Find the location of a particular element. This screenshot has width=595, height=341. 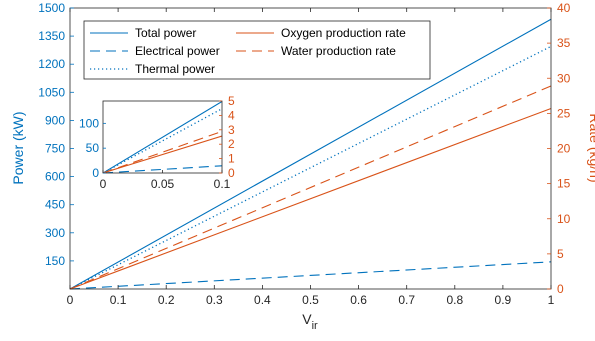

x-tick-label: 0.5 is located at coordinates (310, 300).